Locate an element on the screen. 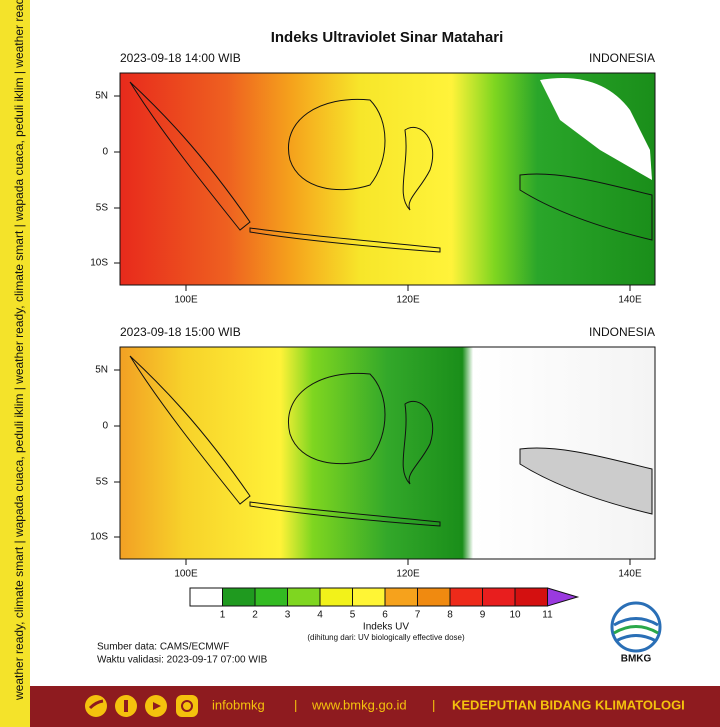 This screenshot has width=720, height=727. colorbar-label: 2 is located at coordinates (255, 615).